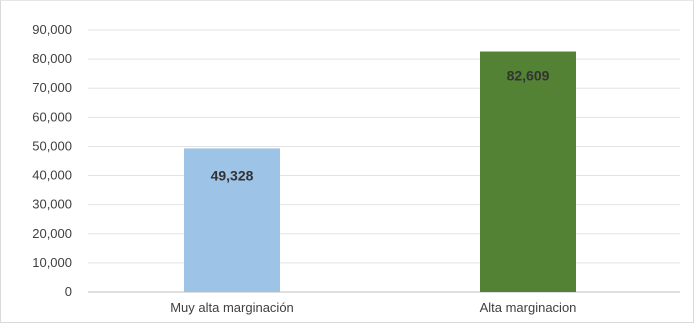 The width and height of the screenshot is (695, 324). Describe the element at coordinates (52, 87) in the screenshot. I see `y-tick-label: 70,000` at that location.